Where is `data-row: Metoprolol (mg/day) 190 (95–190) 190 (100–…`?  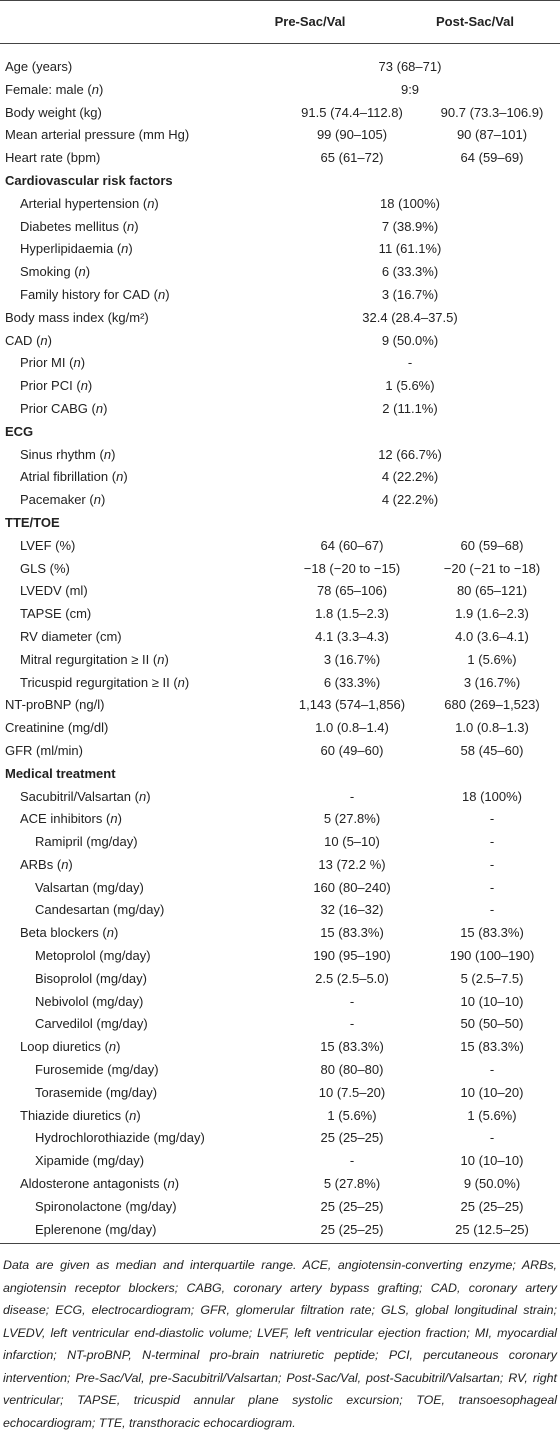
data-row: Metoprolol (mg/day) 190 (95–190) 190 (100–… is located at coordinates (280, 956).